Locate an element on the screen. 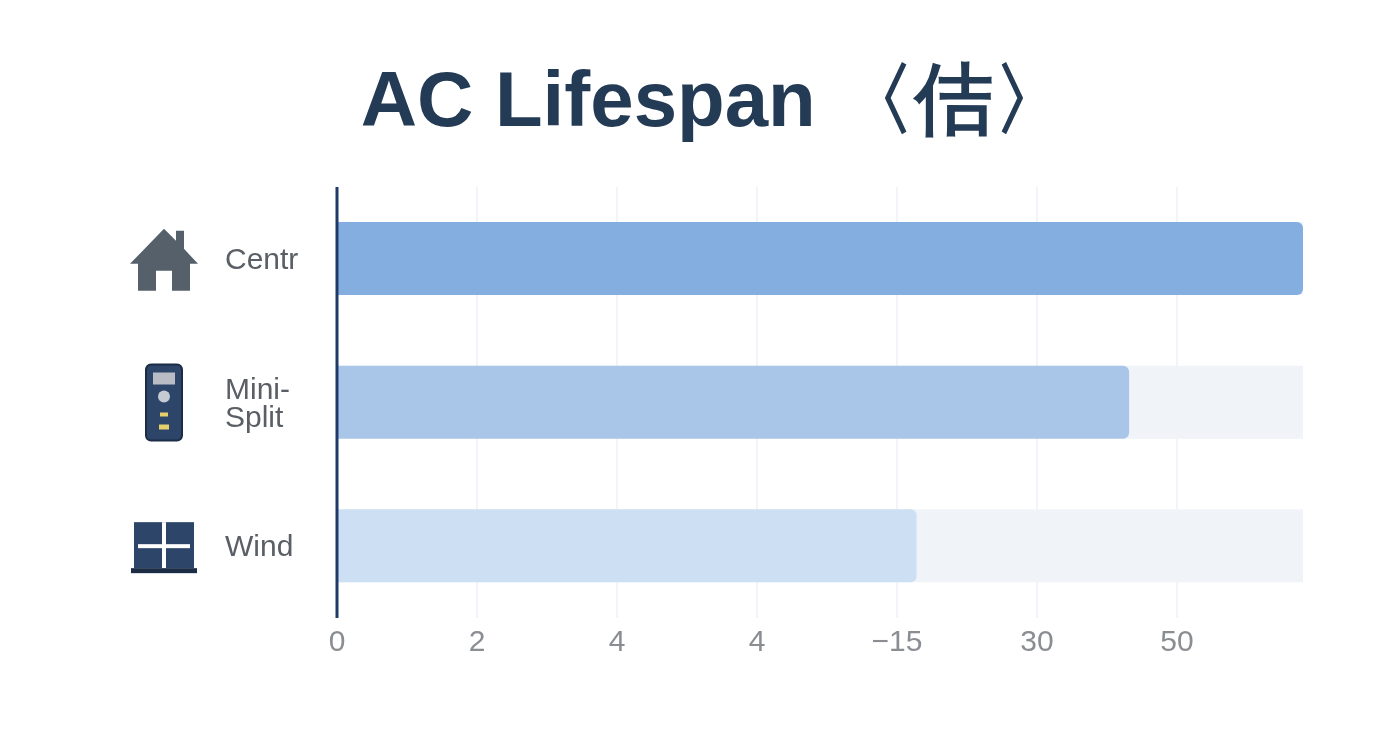  y-tick-label: Mini-Split is located at coordinates (257, 402).